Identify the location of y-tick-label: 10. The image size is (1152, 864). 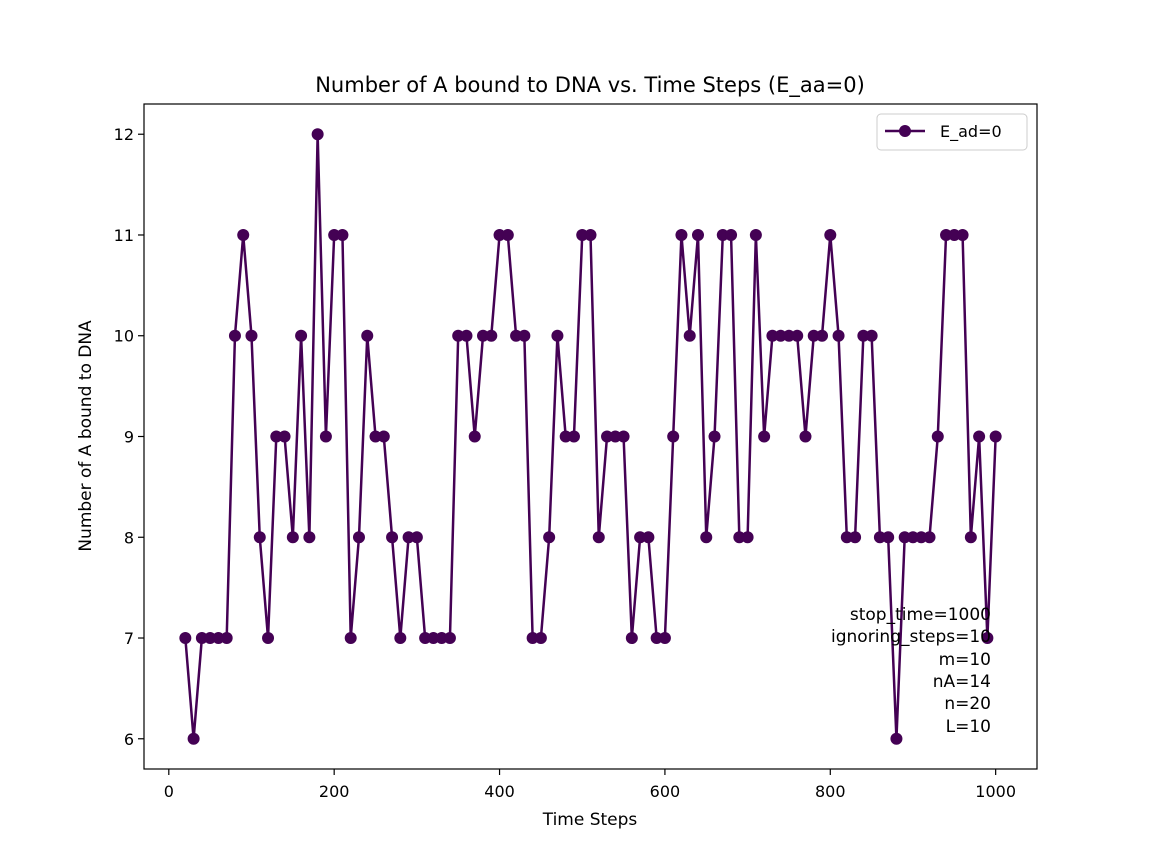
(124, 336).